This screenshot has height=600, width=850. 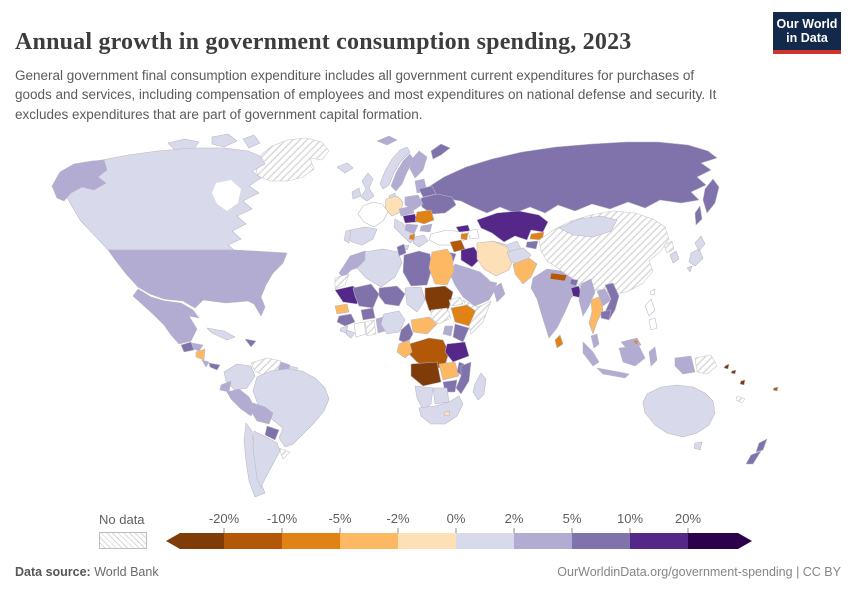 I want to click on country-norway, so click(x=395, y=168).